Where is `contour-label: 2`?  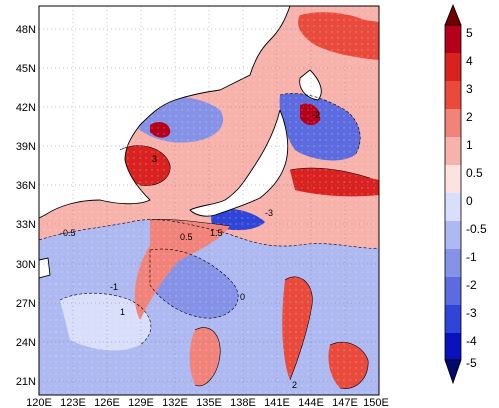 contour-label: 2 is located at coordinates (294, 385).